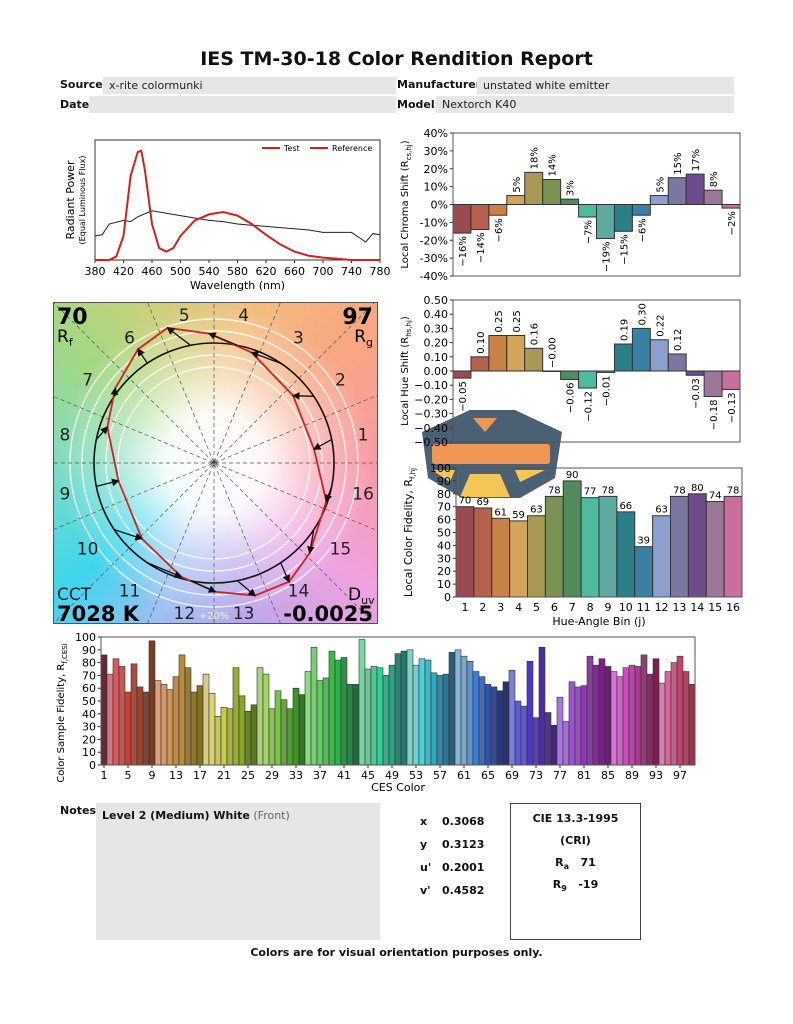 Image resolution: width=793 pixels, height=1024 pixels. What do you see at coordinates (209, 271) in the screenshot?
I see `x-tick-label: 540` at bounding box center [209, 271].